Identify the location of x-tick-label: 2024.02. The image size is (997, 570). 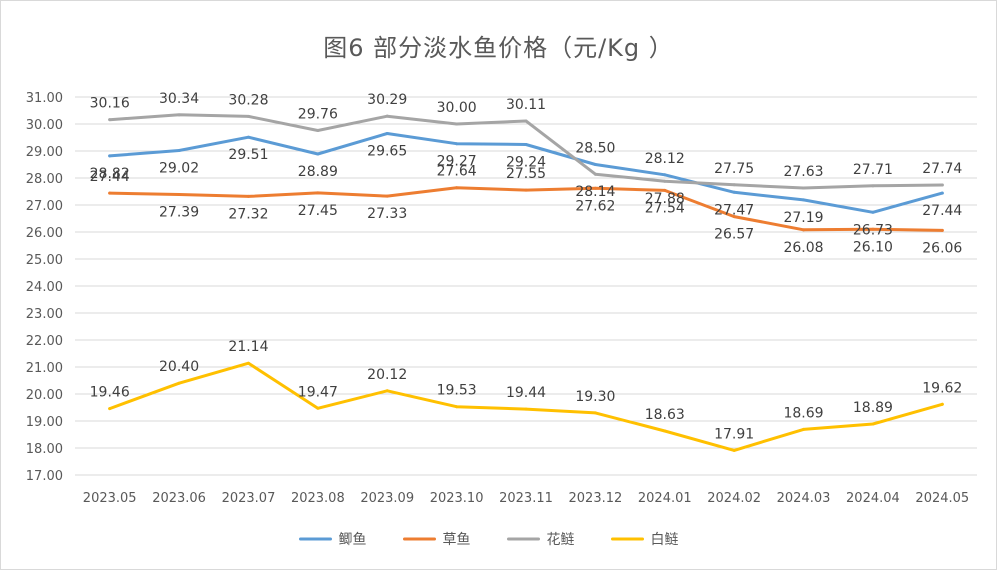
(734, 498).